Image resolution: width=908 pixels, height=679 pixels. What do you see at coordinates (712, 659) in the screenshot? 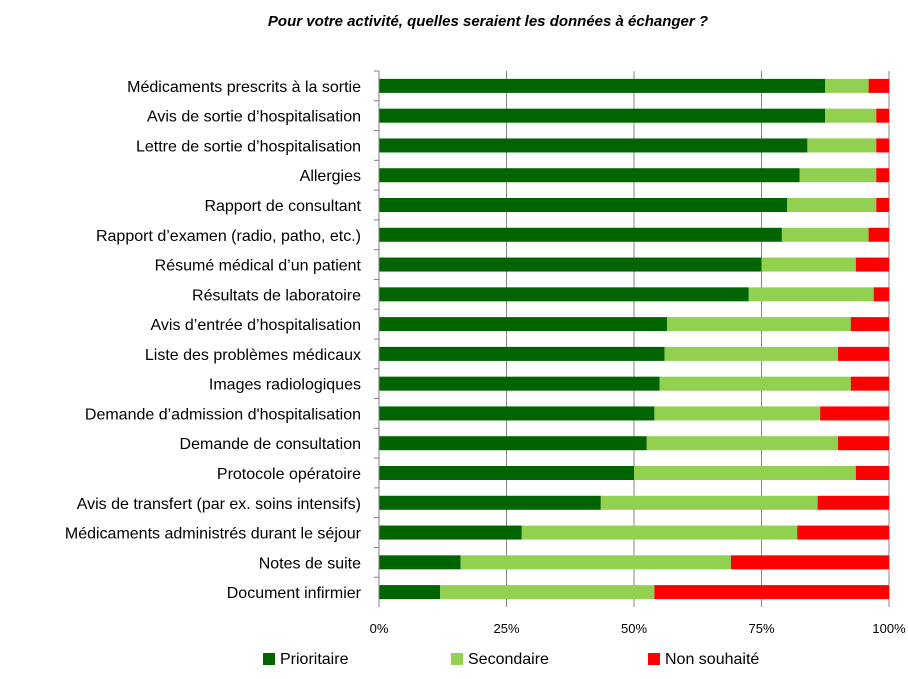
I see `legend-label: Non souhaité` at bounding box center [712, 659].